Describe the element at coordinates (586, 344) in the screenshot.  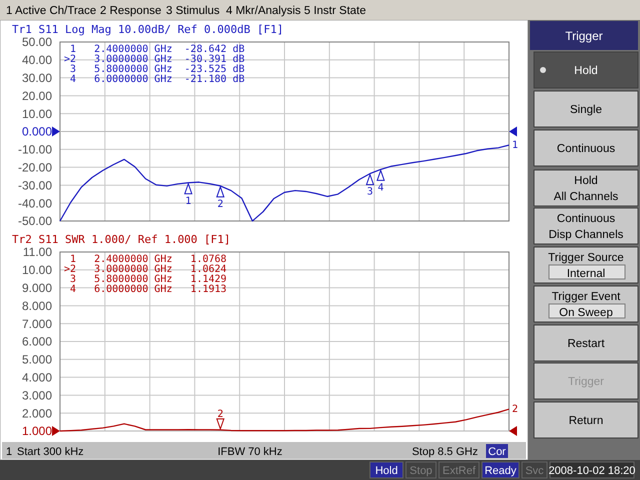
I see `text: Restart` at that location.